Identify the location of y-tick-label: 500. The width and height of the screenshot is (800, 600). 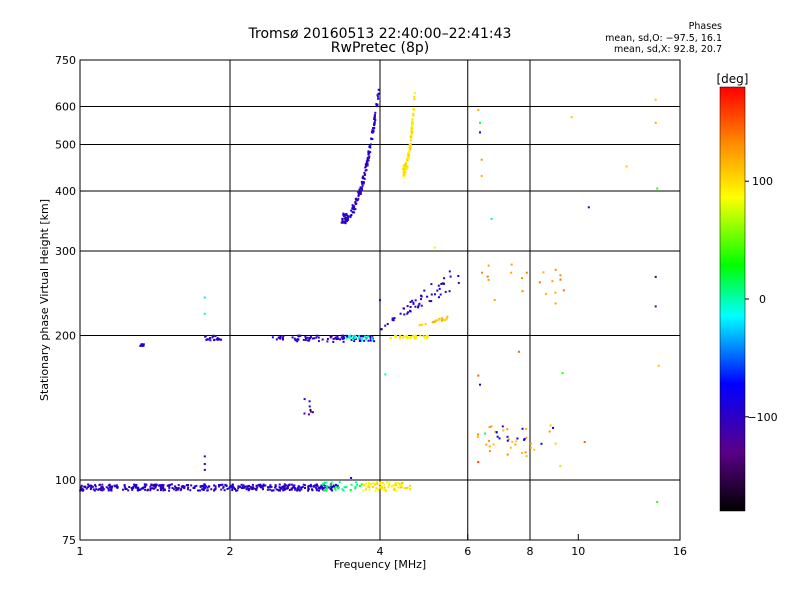
(65, 145).